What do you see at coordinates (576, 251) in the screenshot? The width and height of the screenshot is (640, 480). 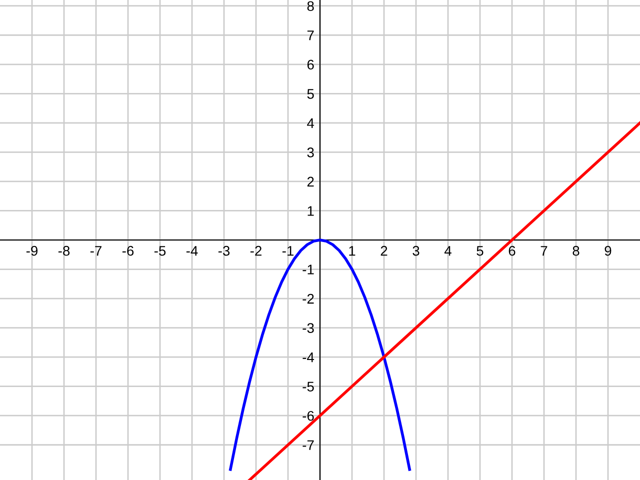 I see `x-tick-label: 8` at bounding box center [576, 251].